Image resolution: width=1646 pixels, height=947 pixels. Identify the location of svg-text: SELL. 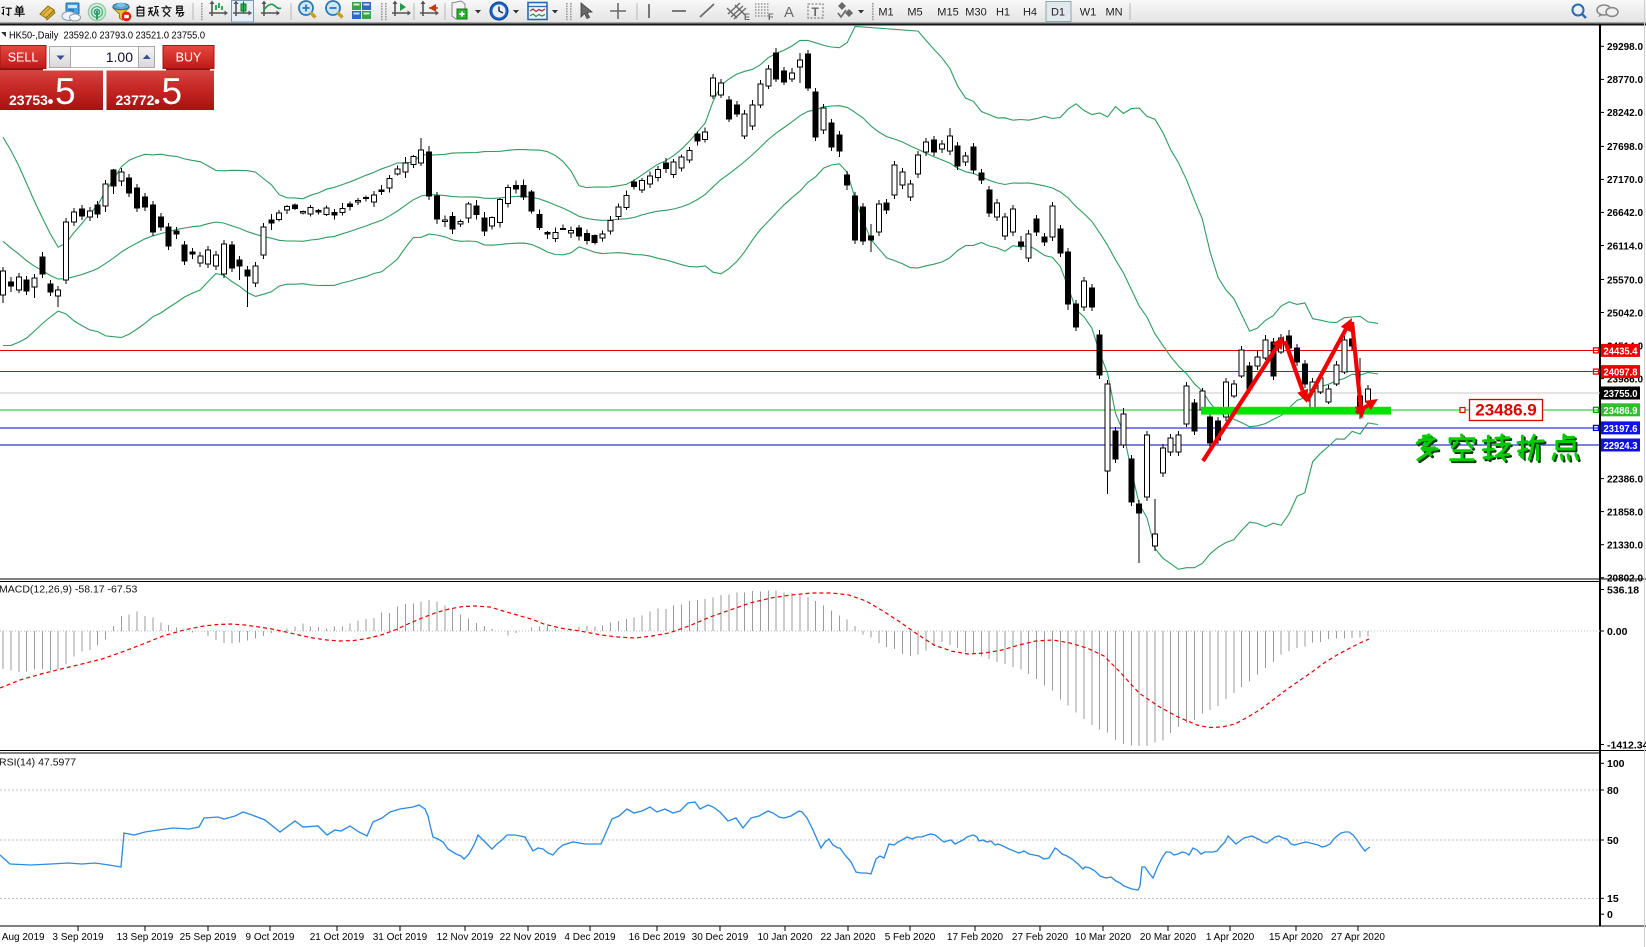
(23, 58).